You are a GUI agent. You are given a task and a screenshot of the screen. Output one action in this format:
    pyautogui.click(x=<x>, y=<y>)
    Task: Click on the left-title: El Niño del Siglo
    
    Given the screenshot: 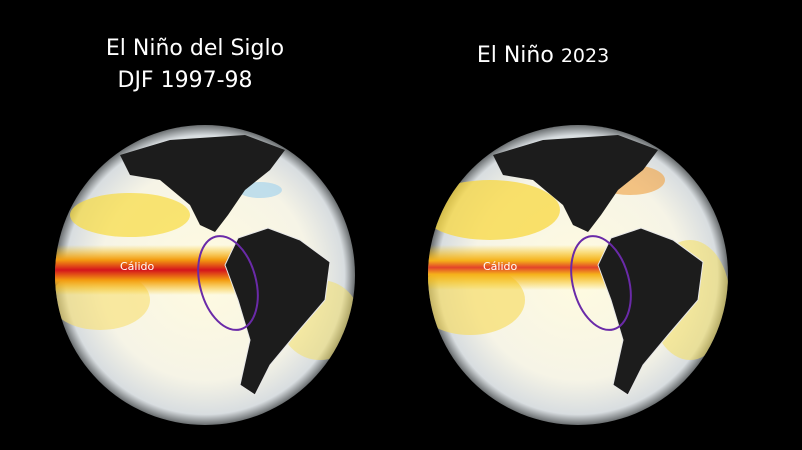 What is the action you would take?
    pyautogui.click(x=195, y=48)
    